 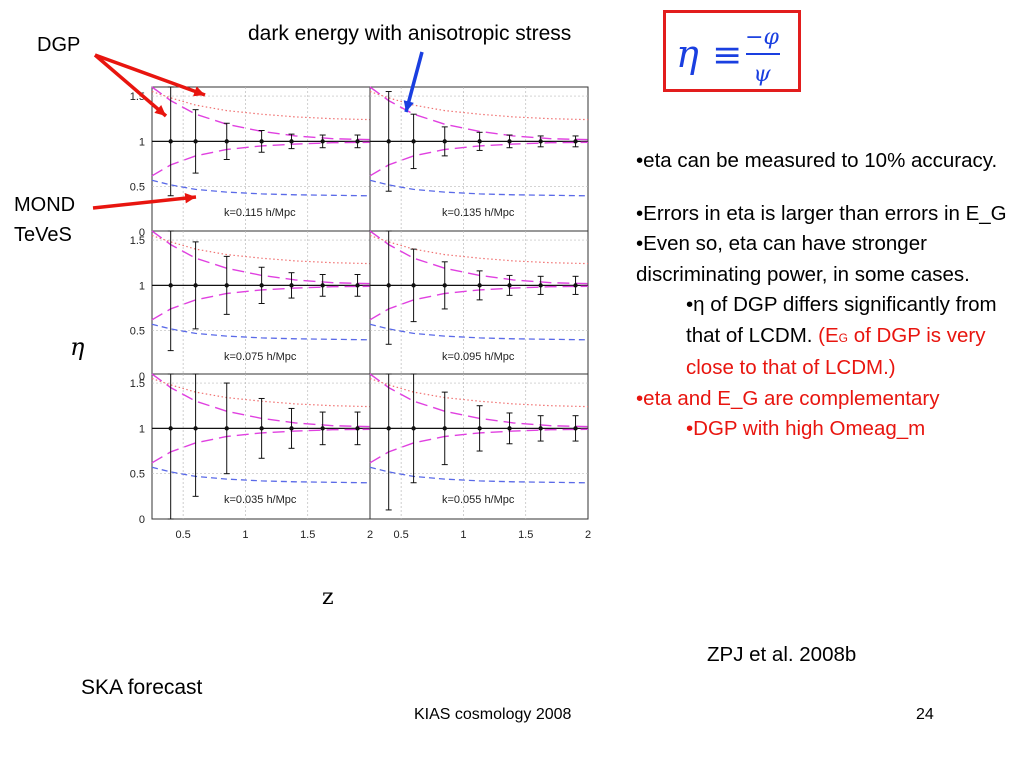 What do you see at coordinates (77, 347) in the screenshot?
I see `y-axis-label: η` at bounding box center [77, 347].